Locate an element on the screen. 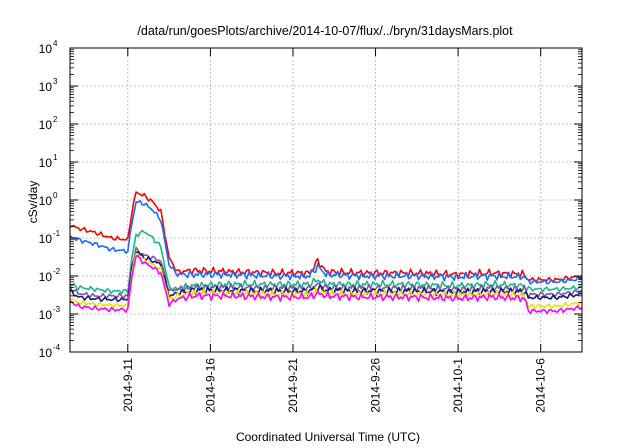 The image size is (640, 448). y-tick-exponent: 2 is located at coordinates (55, 119).